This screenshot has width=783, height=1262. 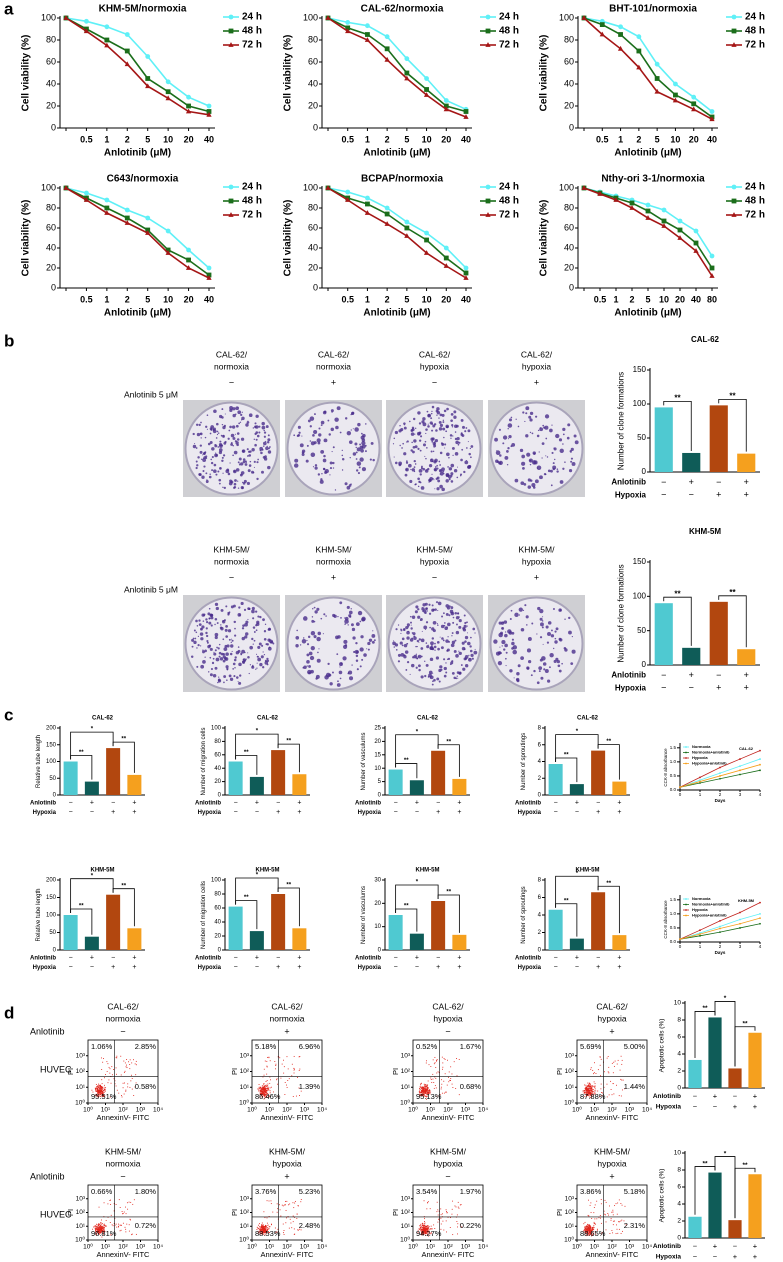 I want to click on y-tick-label: 6, so click(x=679, y=1037).